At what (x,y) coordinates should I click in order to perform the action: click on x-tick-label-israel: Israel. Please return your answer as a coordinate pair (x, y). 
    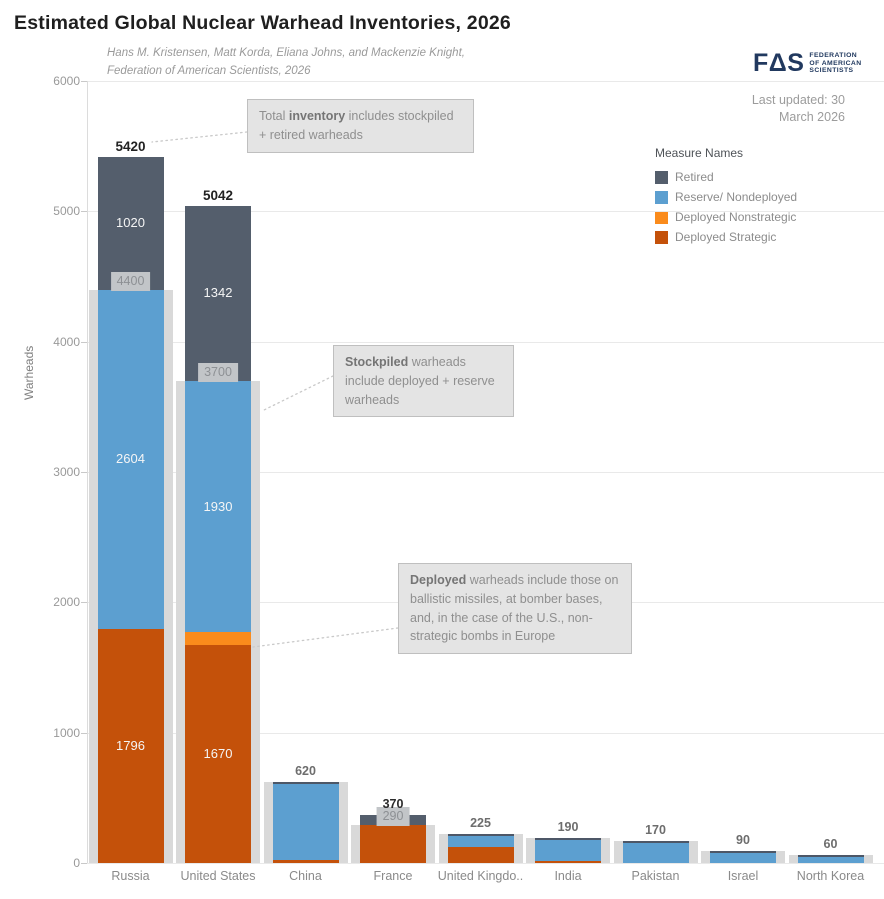
    Looking at the image, I should click on (743, 876).